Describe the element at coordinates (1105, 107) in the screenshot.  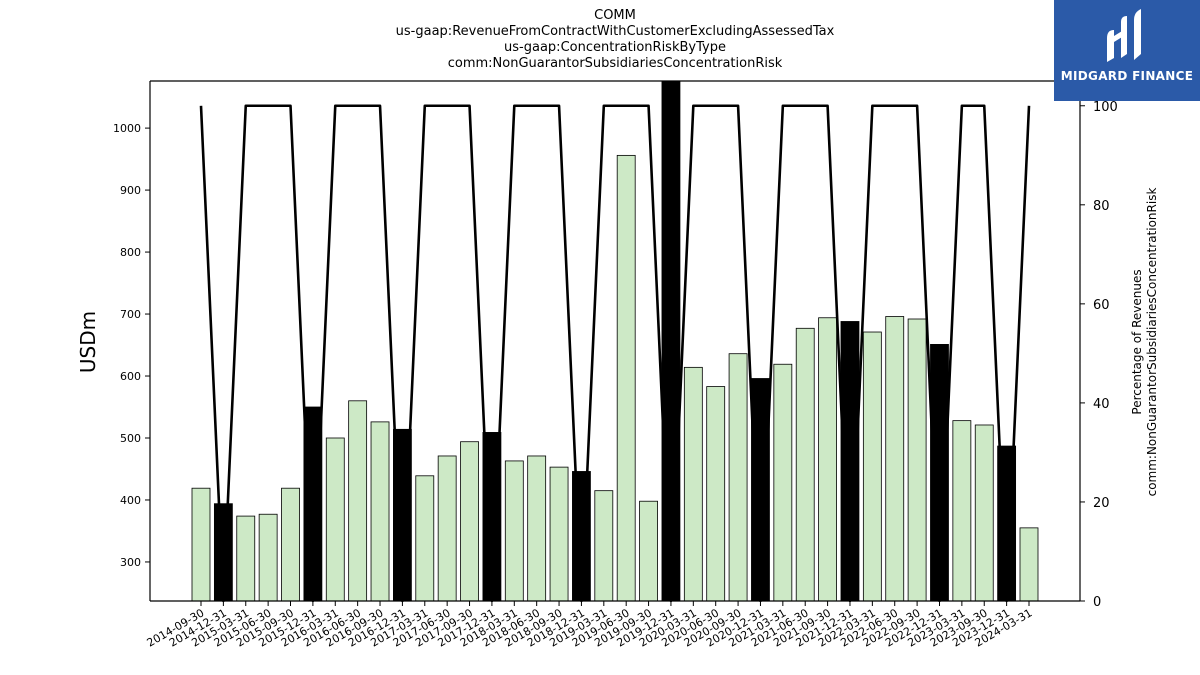
I see `y2-tick-label-100: 100` at that location.